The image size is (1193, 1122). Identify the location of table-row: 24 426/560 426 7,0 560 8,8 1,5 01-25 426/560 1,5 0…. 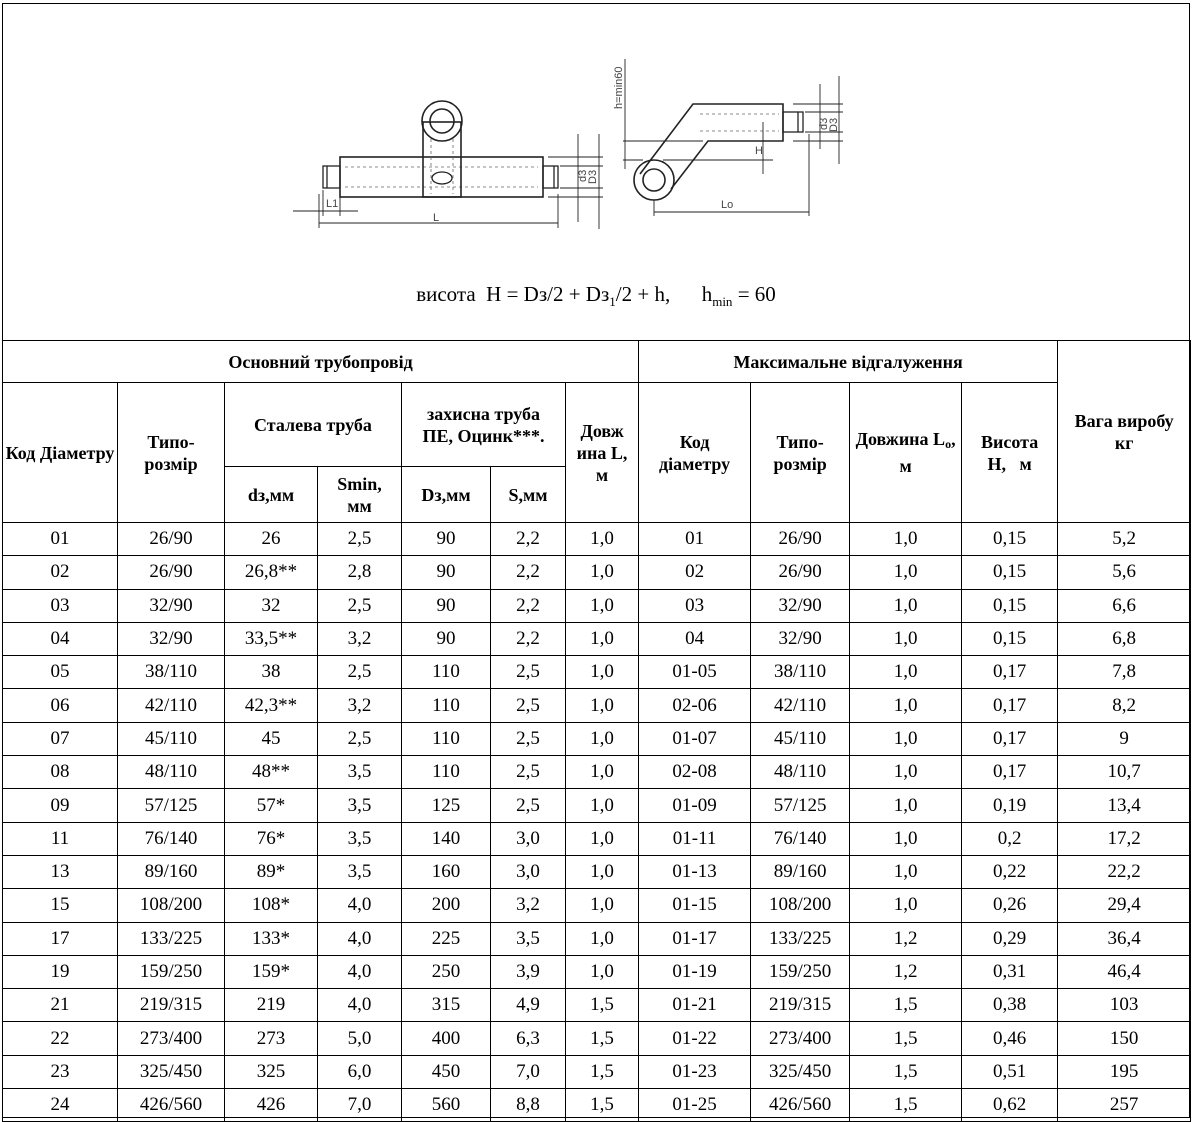
(597, 1105).